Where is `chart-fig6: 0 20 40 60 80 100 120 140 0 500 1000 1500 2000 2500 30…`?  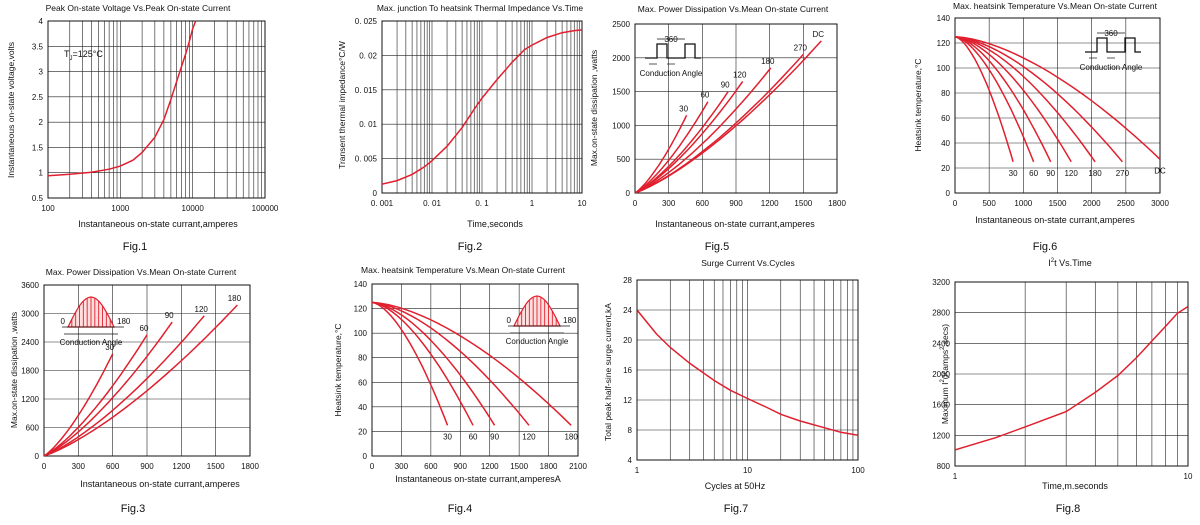
chart-fig6: 0 20 40 60 80 100 120 140 0 500 1000 1500 2000 2500 30… is located at coordinates (1041, 127).